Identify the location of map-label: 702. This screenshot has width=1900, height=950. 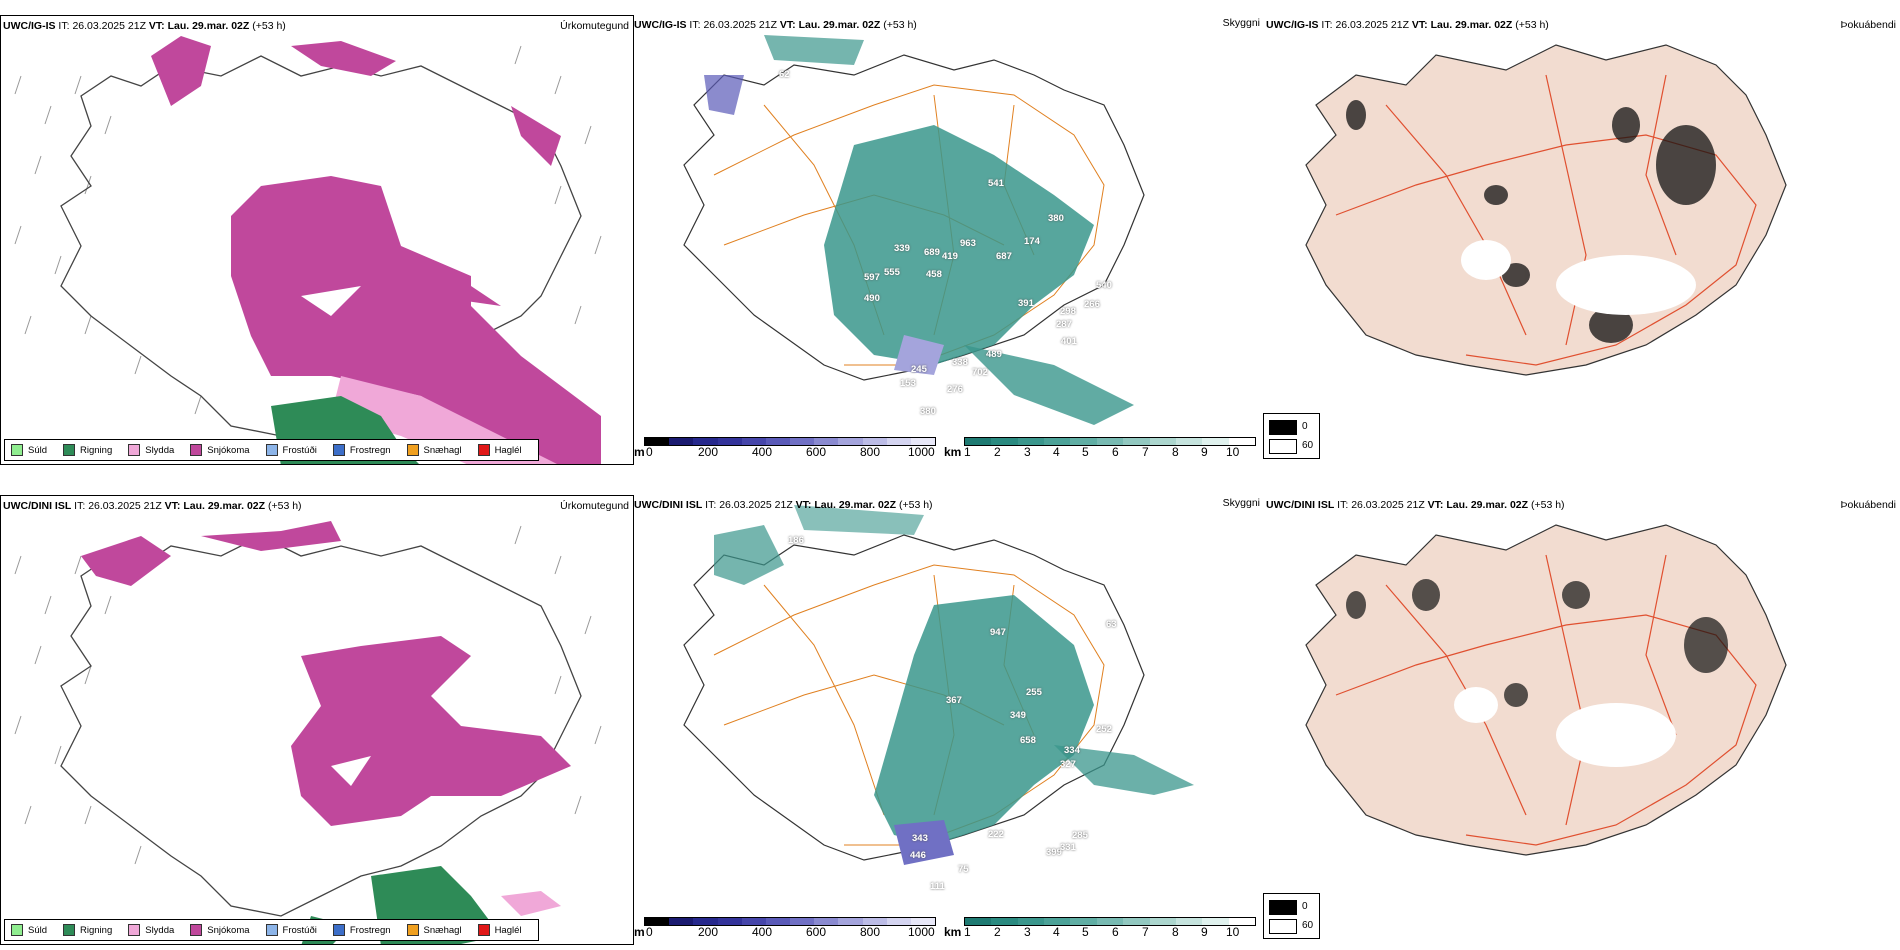
(980, 372).